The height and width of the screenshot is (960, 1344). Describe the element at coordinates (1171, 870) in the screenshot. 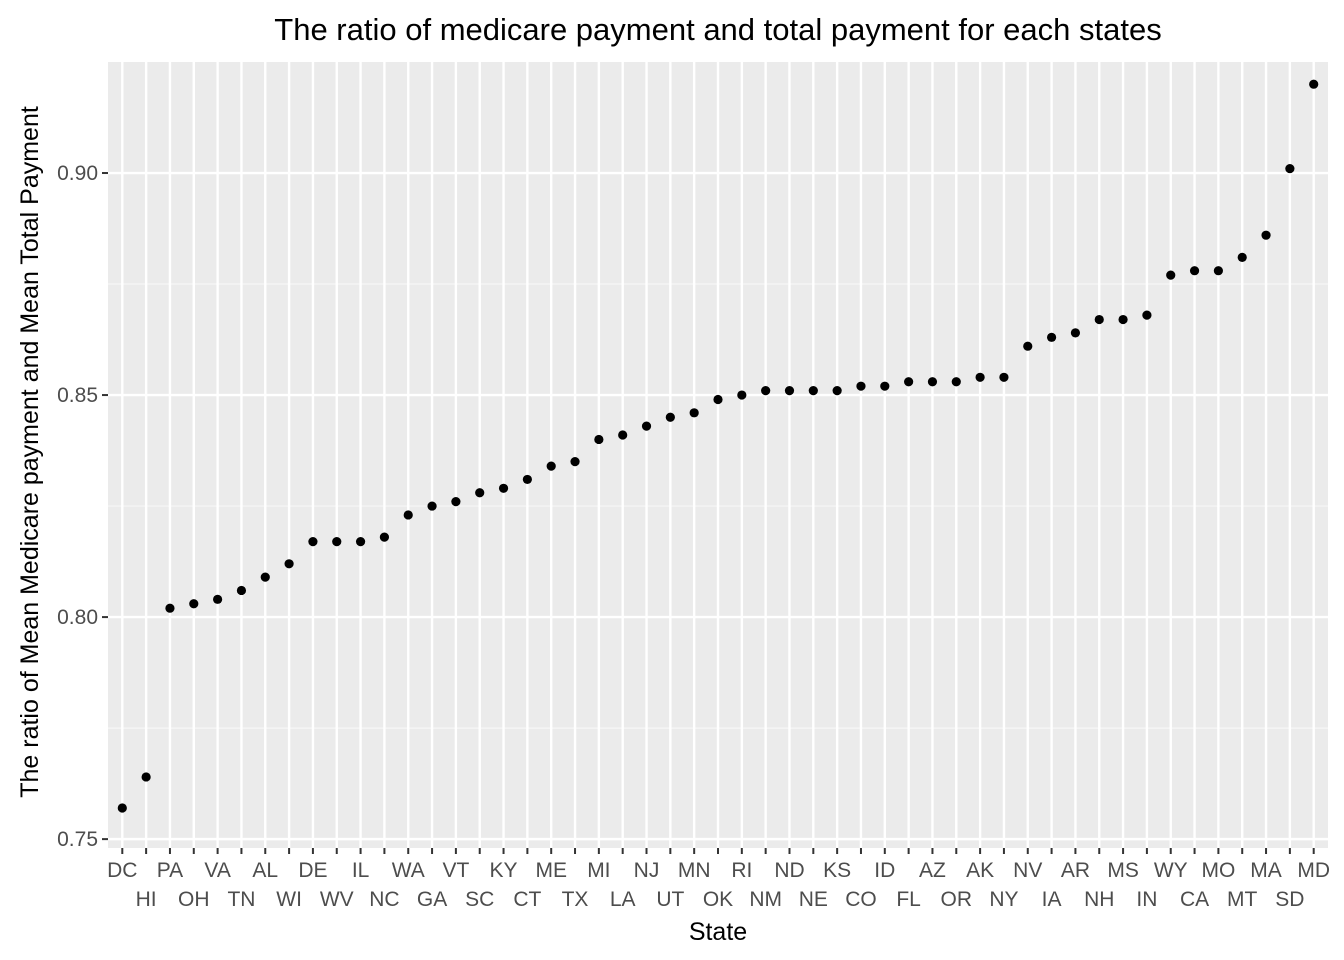

I see `x-tick-label: WY` at that location.